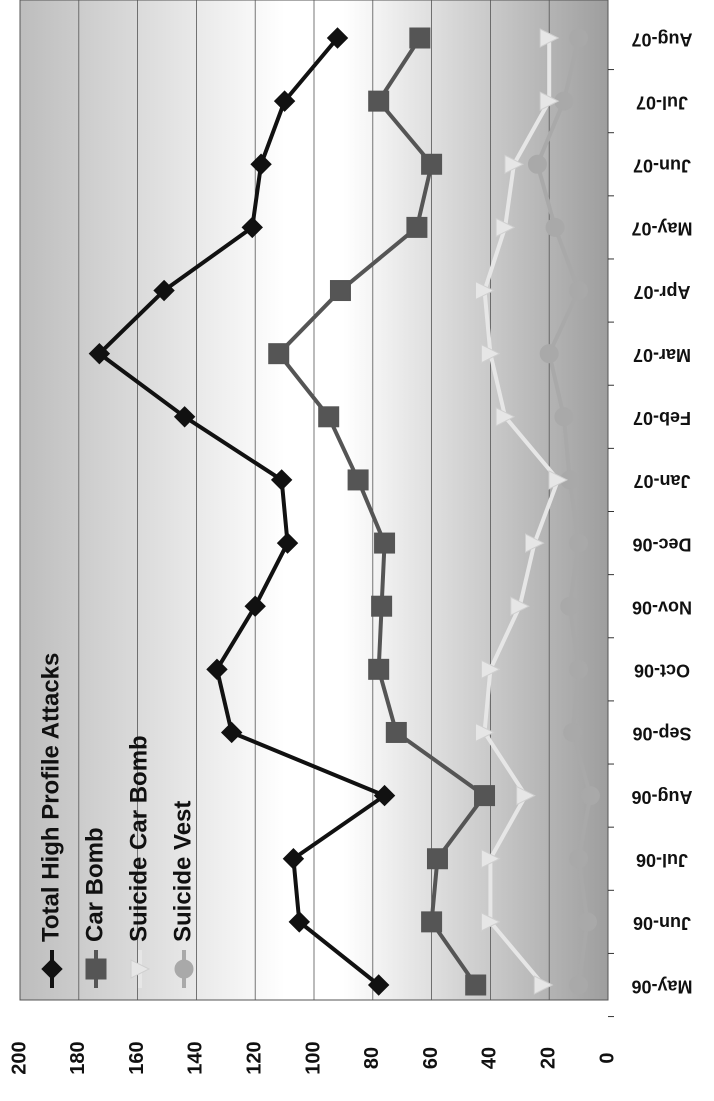 The width and height of the screenshot is (714, 1101). What do you see at coordinates (661, 797) in the screenshot?
I see `x-tick-label: Aug-06` at bounding box center [661, 797].